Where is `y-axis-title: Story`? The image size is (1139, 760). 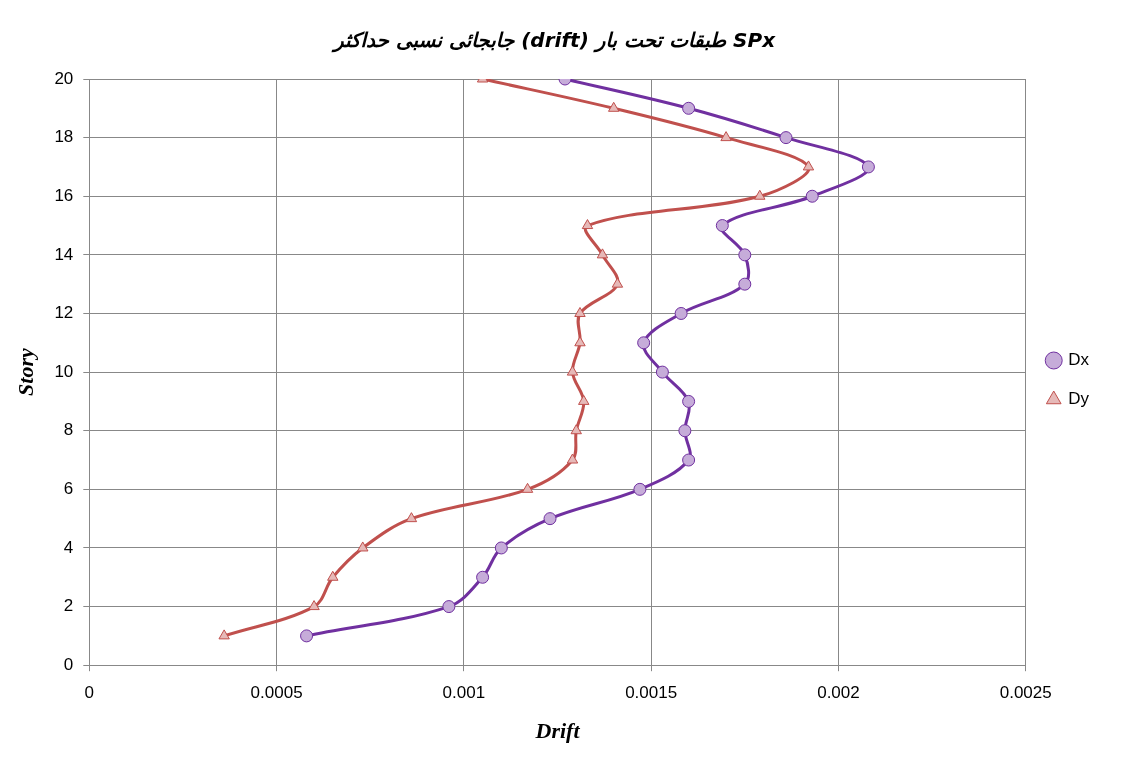
y-axis-title: Story is located at coordinates (25, 372).